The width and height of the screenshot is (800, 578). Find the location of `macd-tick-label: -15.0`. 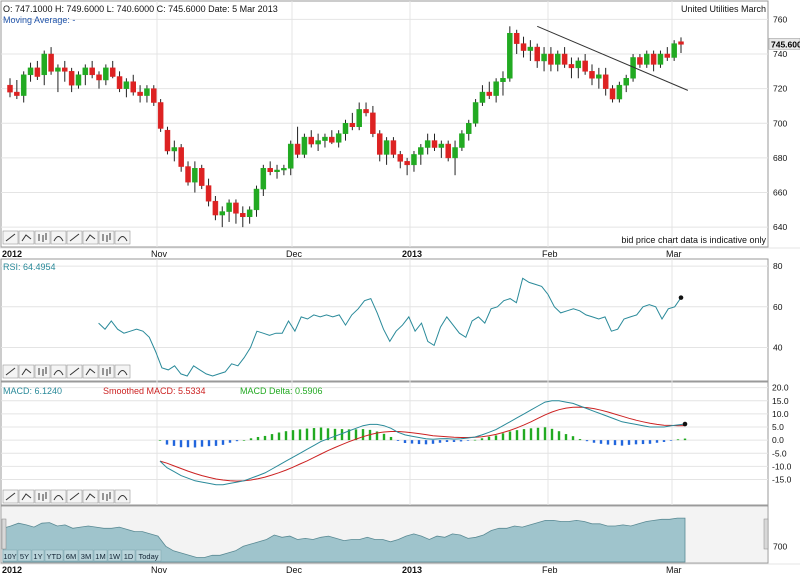

macd-tick-label: -15.0 is located at coordinates (782, 480).